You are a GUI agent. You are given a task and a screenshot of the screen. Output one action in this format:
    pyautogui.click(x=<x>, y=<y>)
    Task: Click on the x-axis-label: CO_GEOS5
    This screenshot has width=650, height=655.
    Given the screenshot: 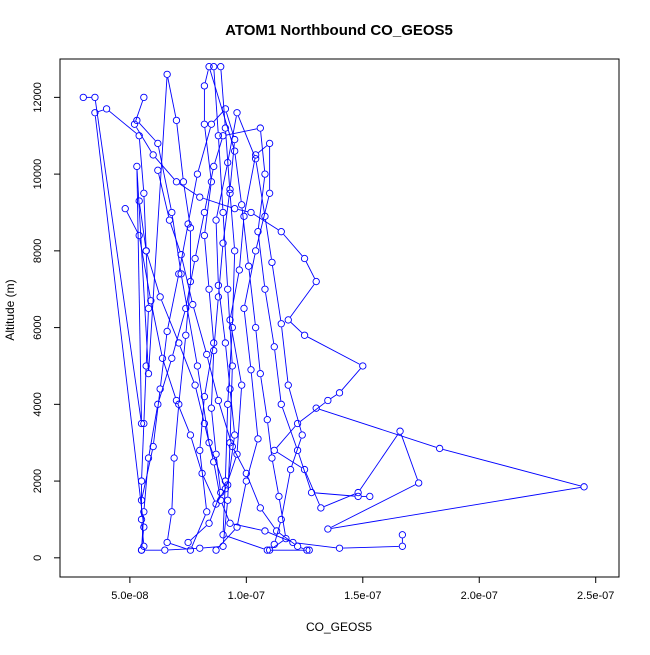 What is the action you would take?
    pyautogui.click(x=339, y=627)
    